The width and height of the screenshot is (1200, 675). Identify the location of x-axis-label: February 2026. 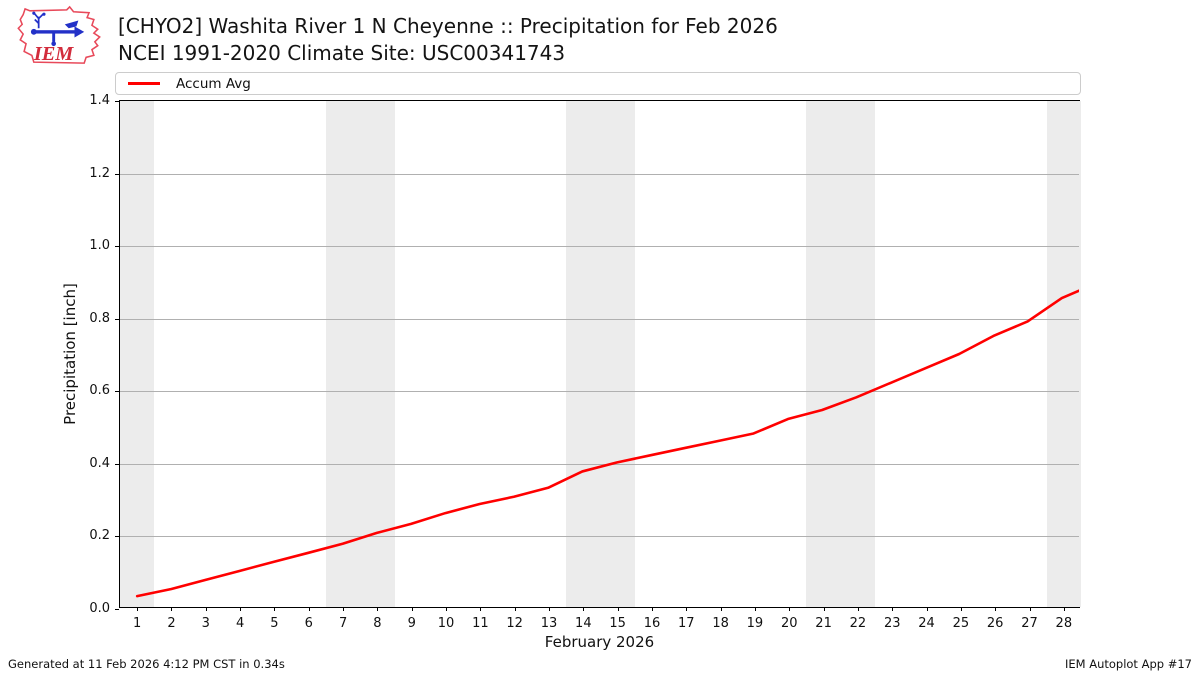
(599, 642).